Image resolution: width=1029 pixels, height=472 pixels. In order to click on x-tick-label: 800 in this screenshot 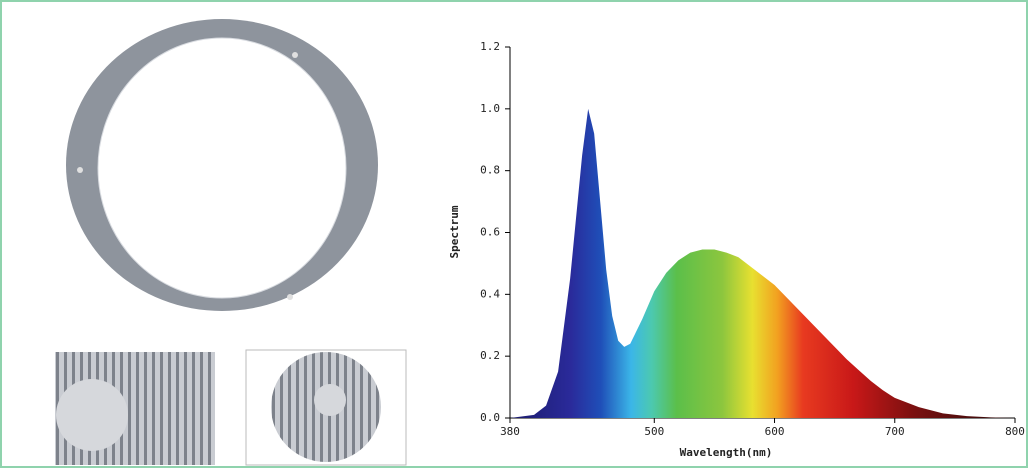, I will do `click(1015, 431)`.